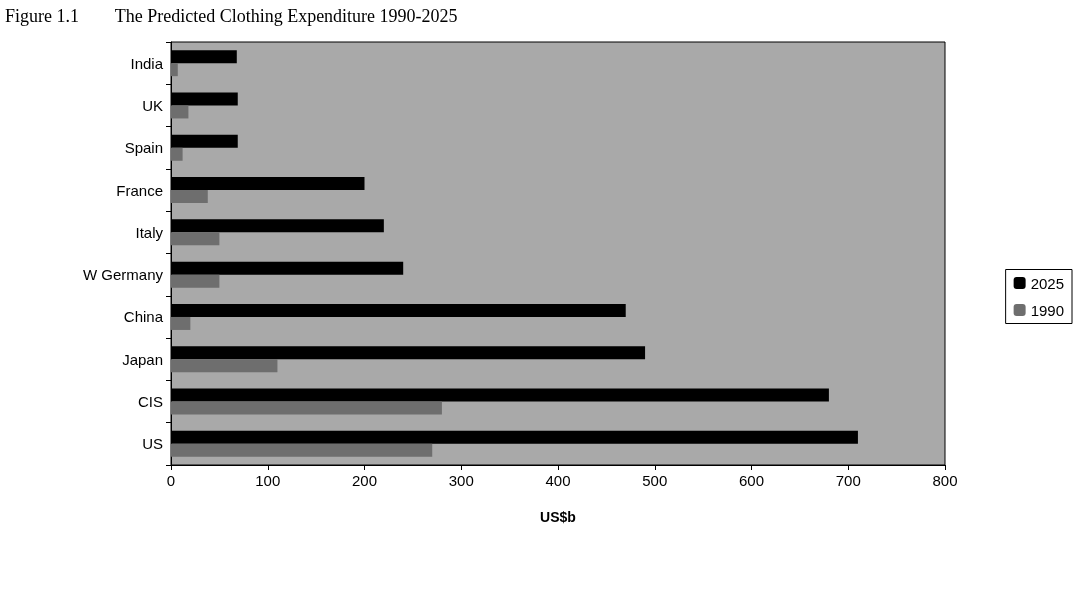 This screenshot has width=1087, height=593. I want to click on chart-title: Figure 1.1 The Predicted Clothing Expenditure 1990-2025, so click(231, 16).